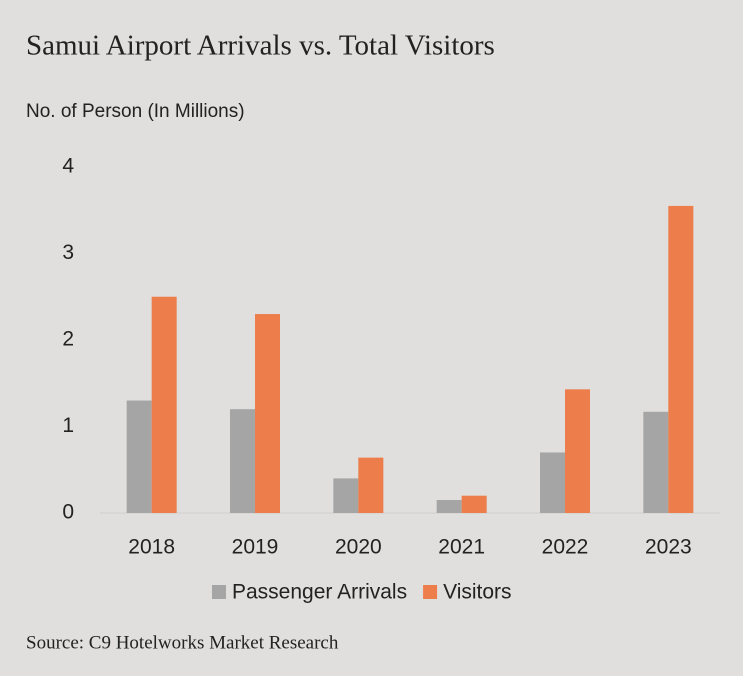 Image resolution: width=743 pixels, height=676 pixels. I want to click on y-tick-label: 1, so click(68, 425).